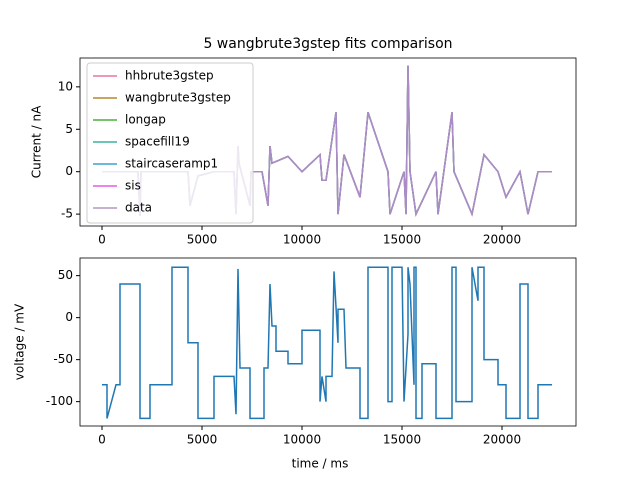 This screenshot has height=484, width=640. Describe the element at coordinates (133, 186) in the screenshot. I see `legend-label: sis` at that location.